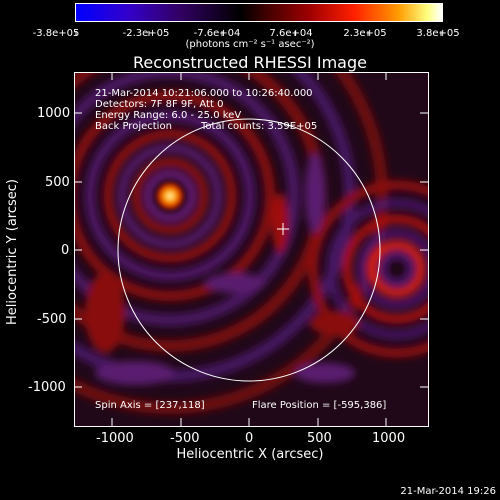  I want to click on y-tick-label: -1000, so click(47, 387).